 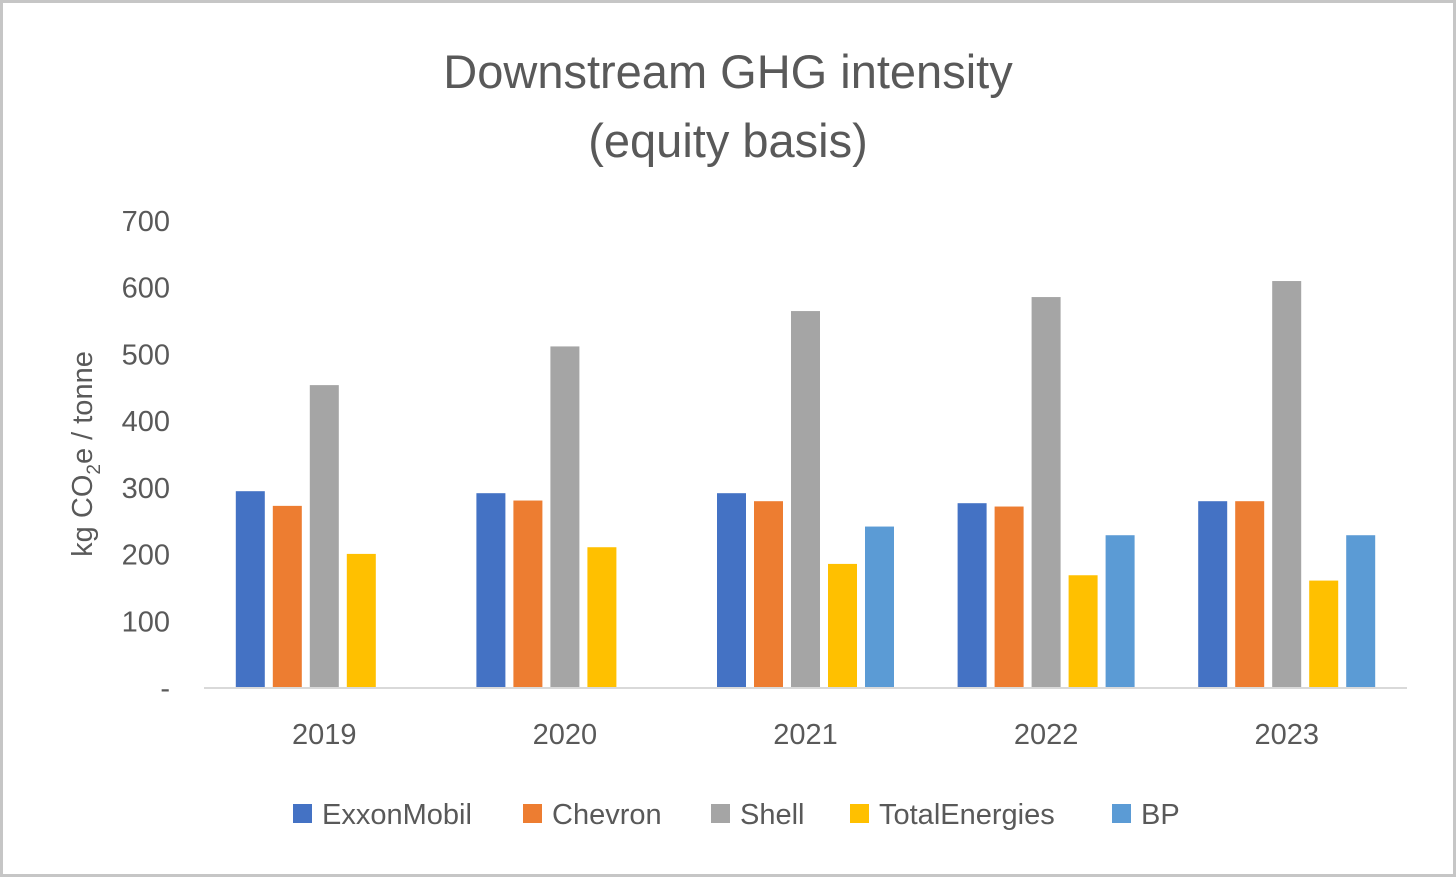 I want to click on chart-title-line1: Downstream GHG intensity, so click(x=728, y=71).